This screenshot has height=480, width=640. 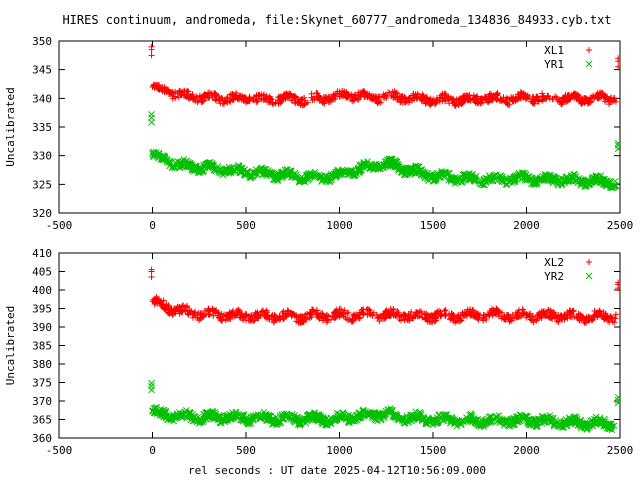 What do you see at coordinates (339, 225) in the screenshot?
I see `x-tick-label: 1000` at bounding box center [339, 225].